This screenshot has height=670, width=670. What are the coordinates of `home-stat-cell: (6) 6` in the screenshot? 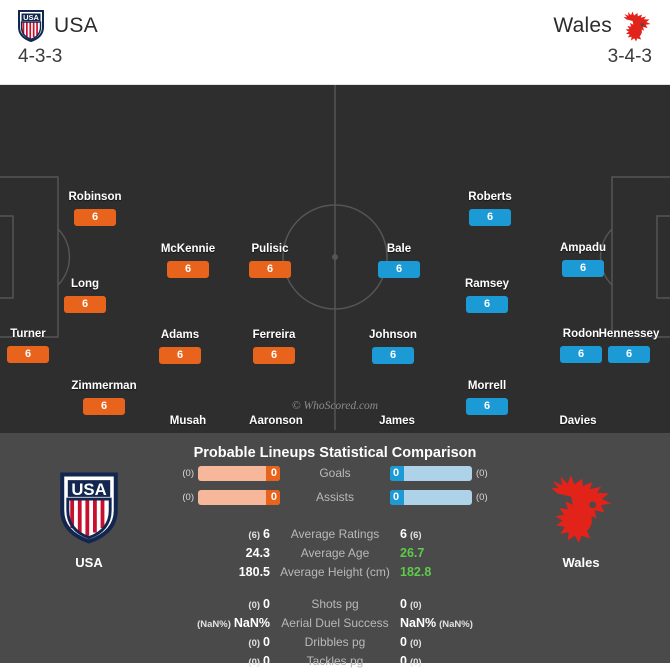 It's located at (215, 534).